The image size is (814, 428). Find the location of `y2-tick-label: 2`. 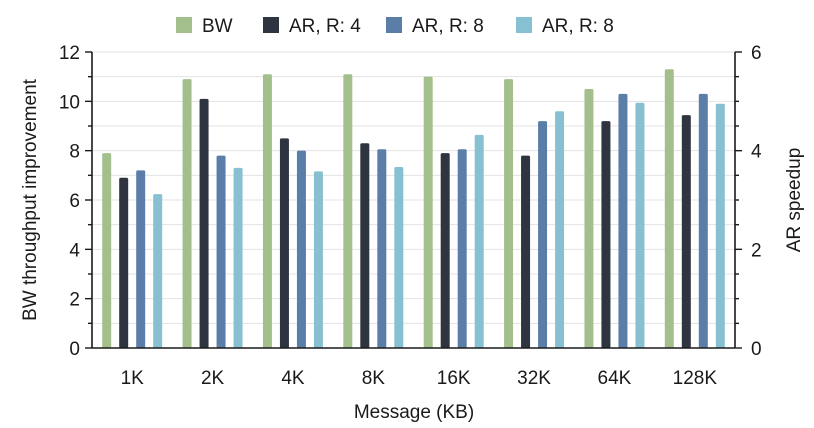

y2-tick-label: 2 is located at coordinates (756, 250).